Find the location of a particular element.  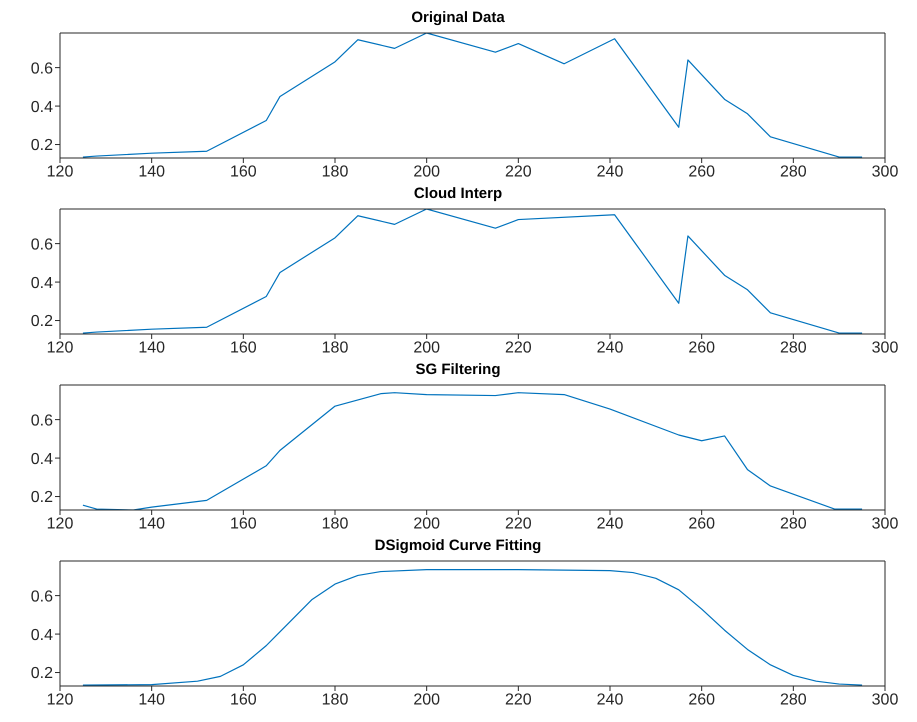

chart-title: Cloud Interp is located at coordinates (458, 194).